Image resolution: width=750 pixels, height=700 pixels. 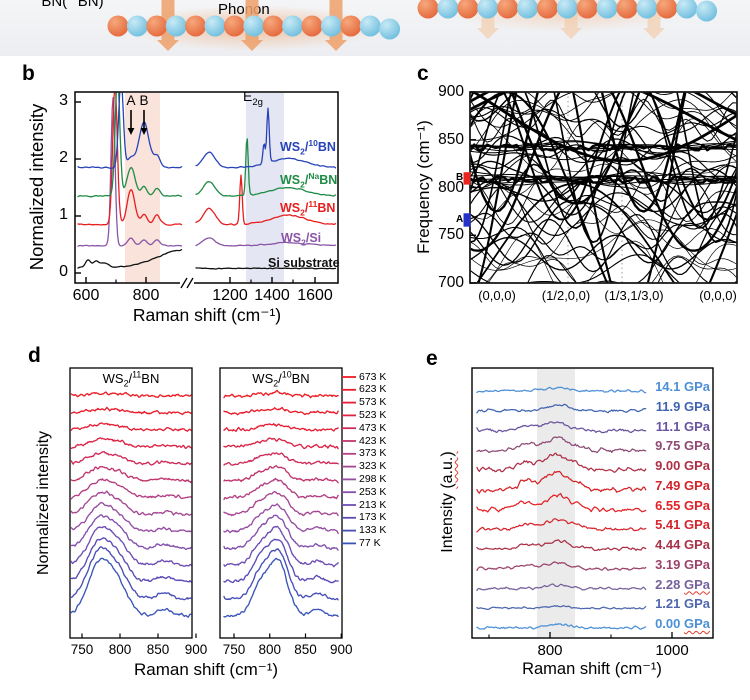 What do you see at coordinates (373, 517) in the screenshot?
I see `d-legend-entry: 173 K` at bounding box center [373, 517].